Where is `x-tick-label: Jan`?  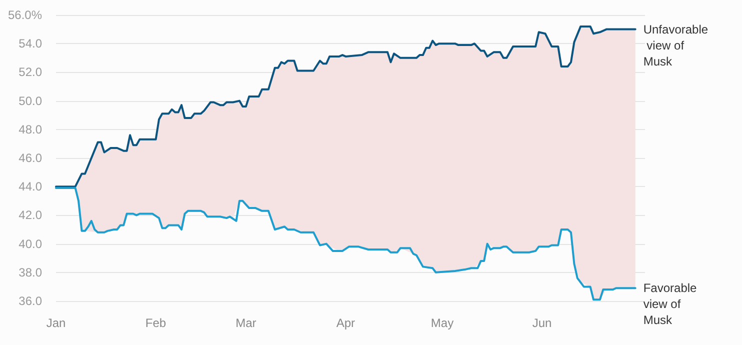
x-tick-label: Jan is located at coordinates (56, 323).